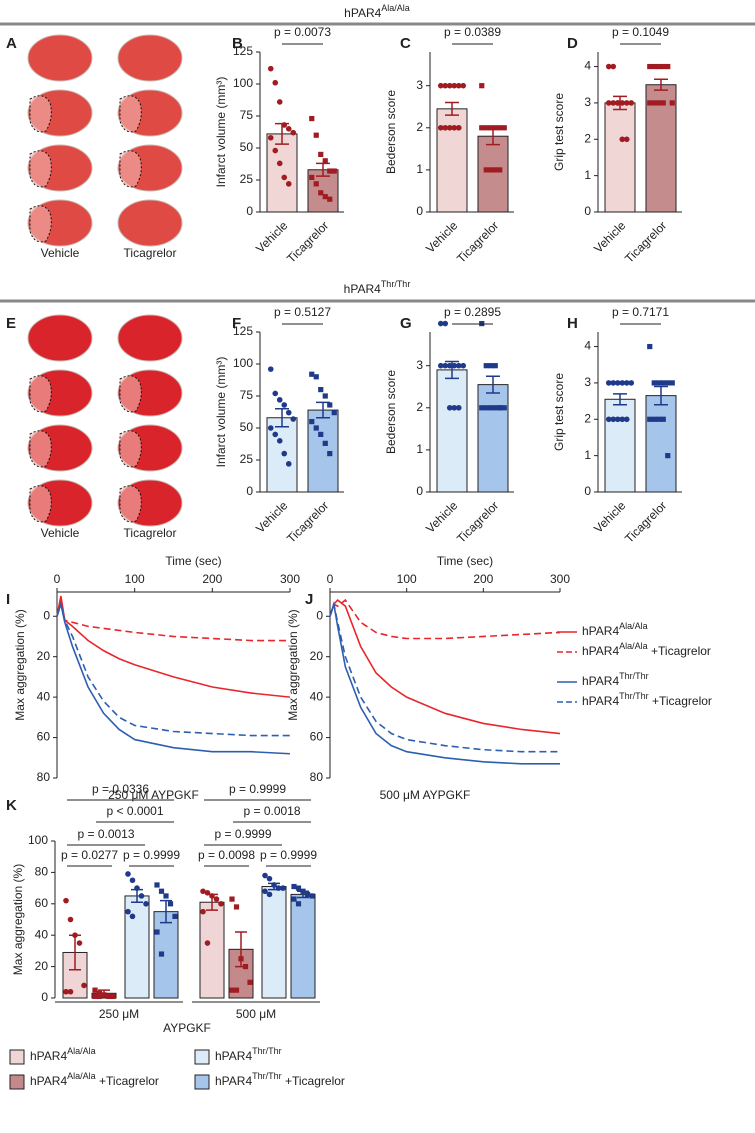 The width and height of the screenshot is (755, 1133). What do you see at coordinates (237, 43) in the screenshot?
I see `panel-letter: B` at bounding box center [237, 43].